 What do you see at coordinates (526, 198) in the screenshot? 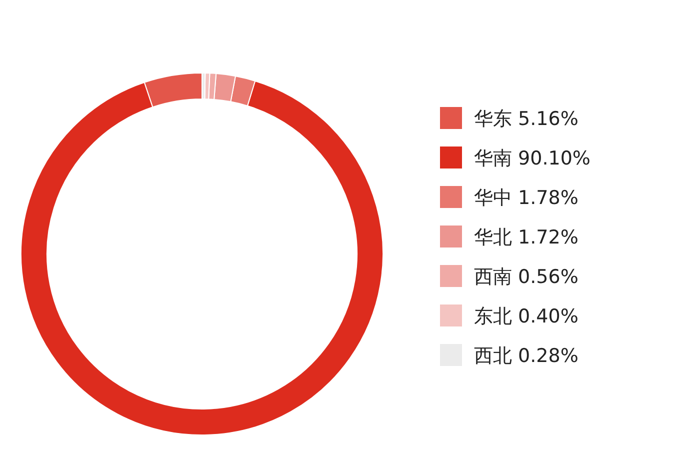
I see `legend-label: 华中 1.78%` at bounding box center [526, 198].